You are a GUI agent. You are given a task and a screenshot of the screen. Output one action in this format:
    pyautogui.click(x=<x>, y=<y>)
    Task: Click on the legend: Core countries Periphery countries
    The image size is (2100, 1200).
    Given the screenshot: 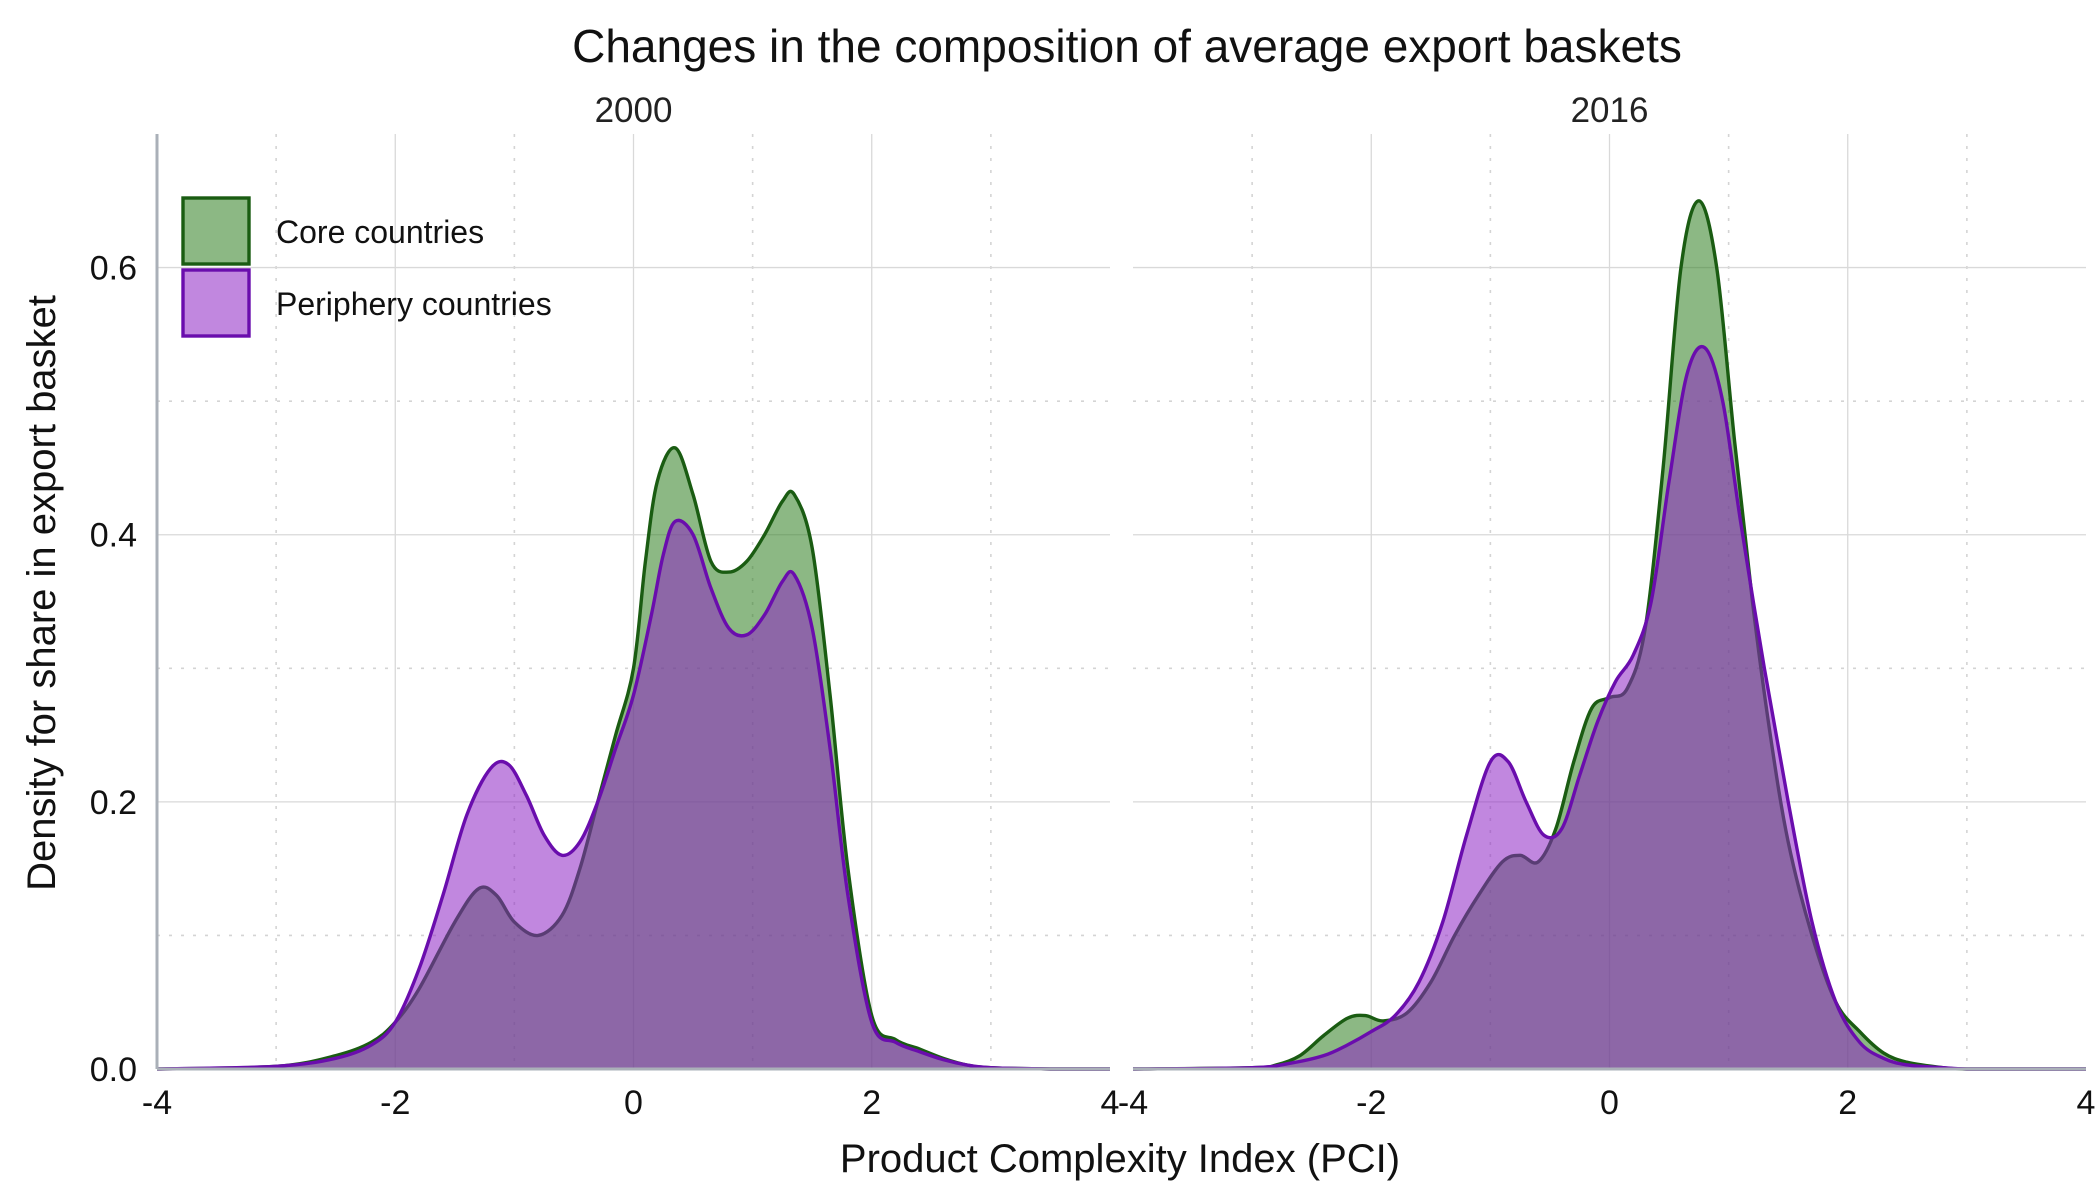 What is the action you would take?
    pyautogui.click(x=366, y=267)
    